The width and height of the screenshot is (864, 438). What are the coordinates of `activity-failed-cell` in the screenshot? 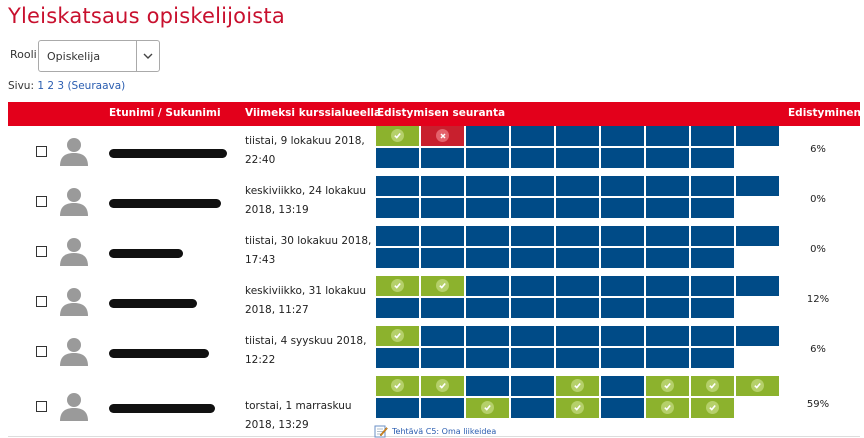 It's located at (442, 136).